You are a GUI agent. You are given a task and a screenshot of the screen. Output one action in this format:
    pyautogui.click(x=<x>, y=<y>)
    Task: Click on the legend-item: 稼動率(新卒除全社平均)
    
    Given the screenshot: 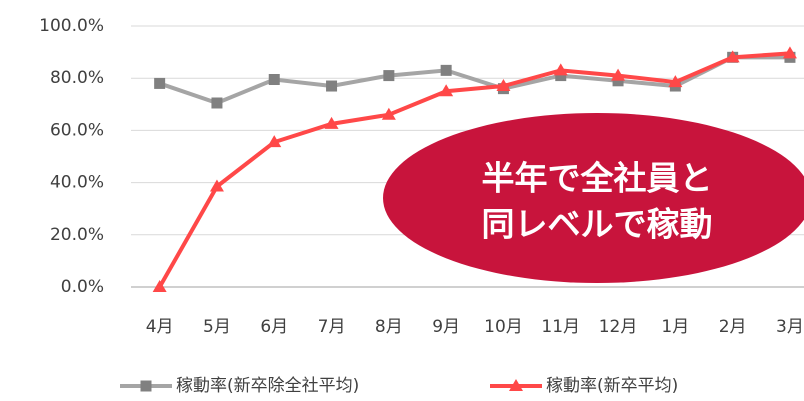 What is the action you would take?
    pyautogui.click(x=239, y=386)
    